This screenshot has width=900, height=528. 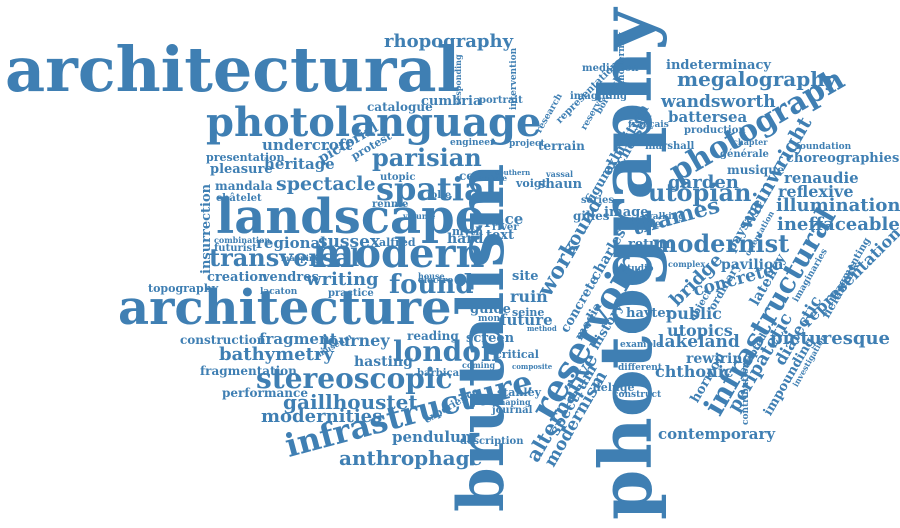 I want to click on cloud-word: modern, so click(x=398, y=253).